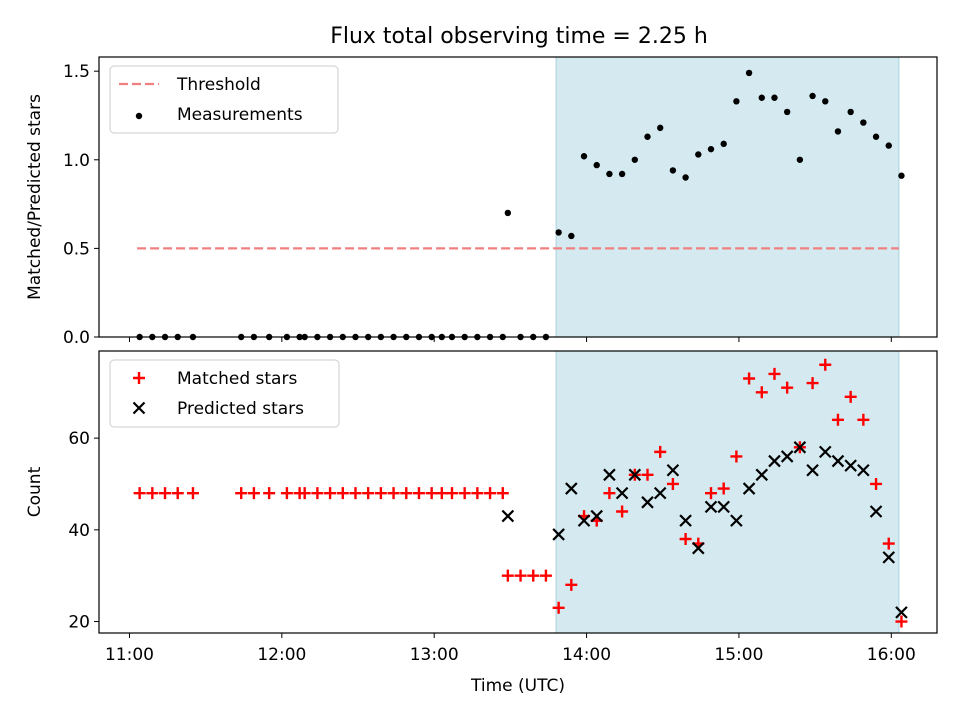 This screenshot has width=960, height=724. What do you see at coordinates (129, 655) in the screenshot?
I see `x-tick-label: 11:00` at bounding box center [129, 655].